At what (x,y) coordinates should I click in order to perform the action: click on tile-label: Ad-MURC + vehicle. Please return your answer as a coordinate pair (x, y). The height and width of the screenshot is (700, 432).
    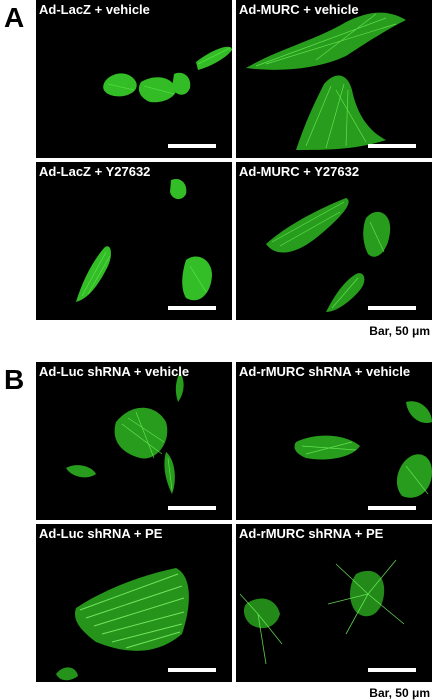
    Looking at the image, I should click on (299, 9).